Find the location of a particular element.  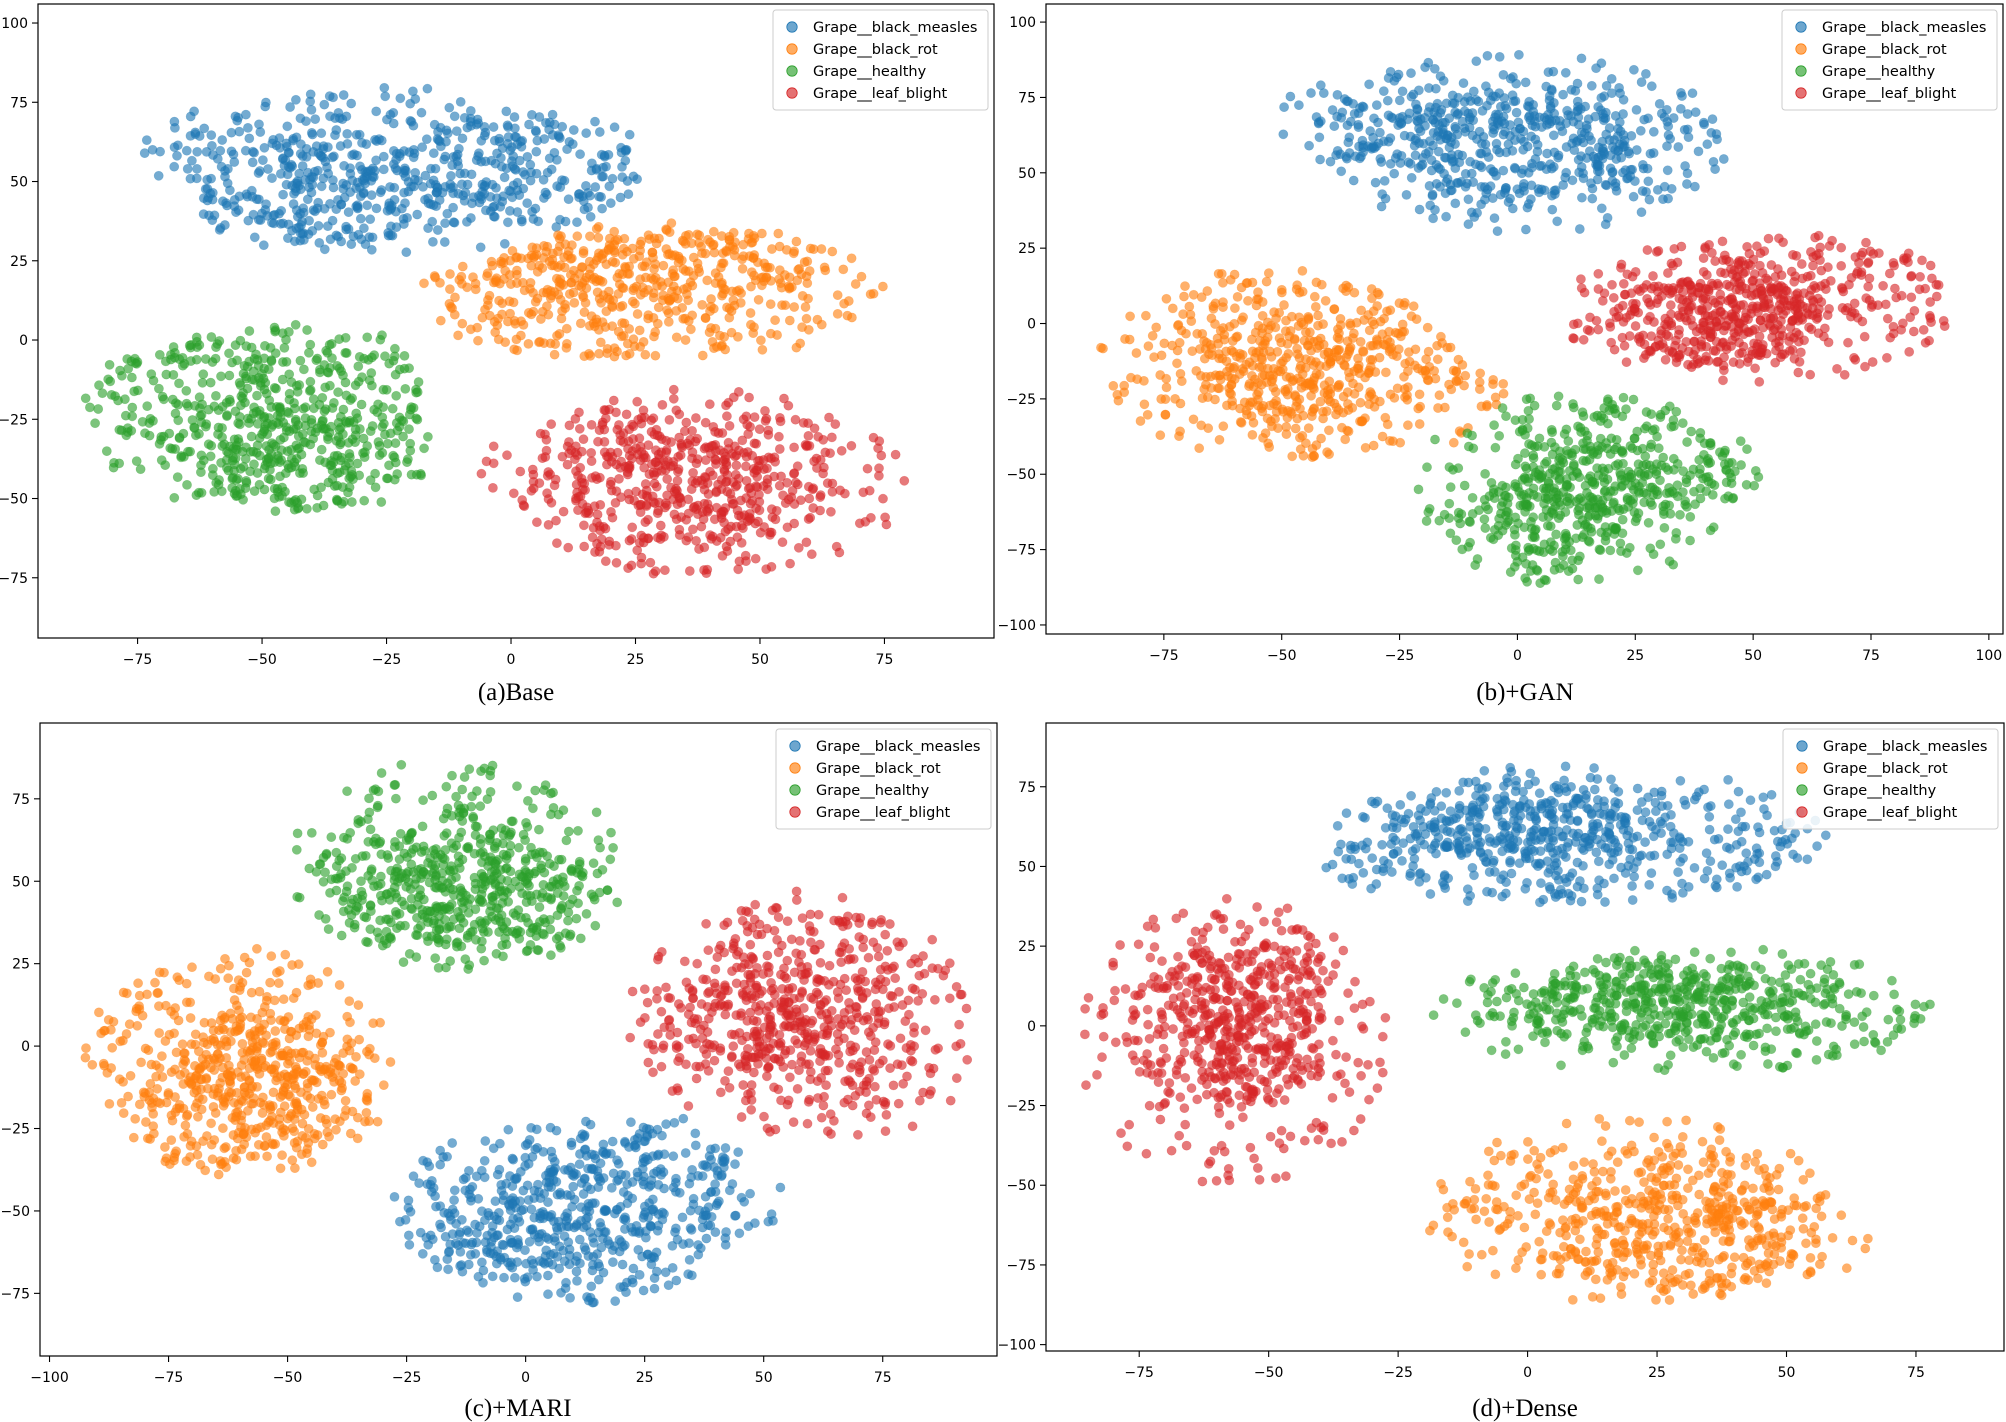

y-tick-label: −75 is located at coordinates (1021, 551).